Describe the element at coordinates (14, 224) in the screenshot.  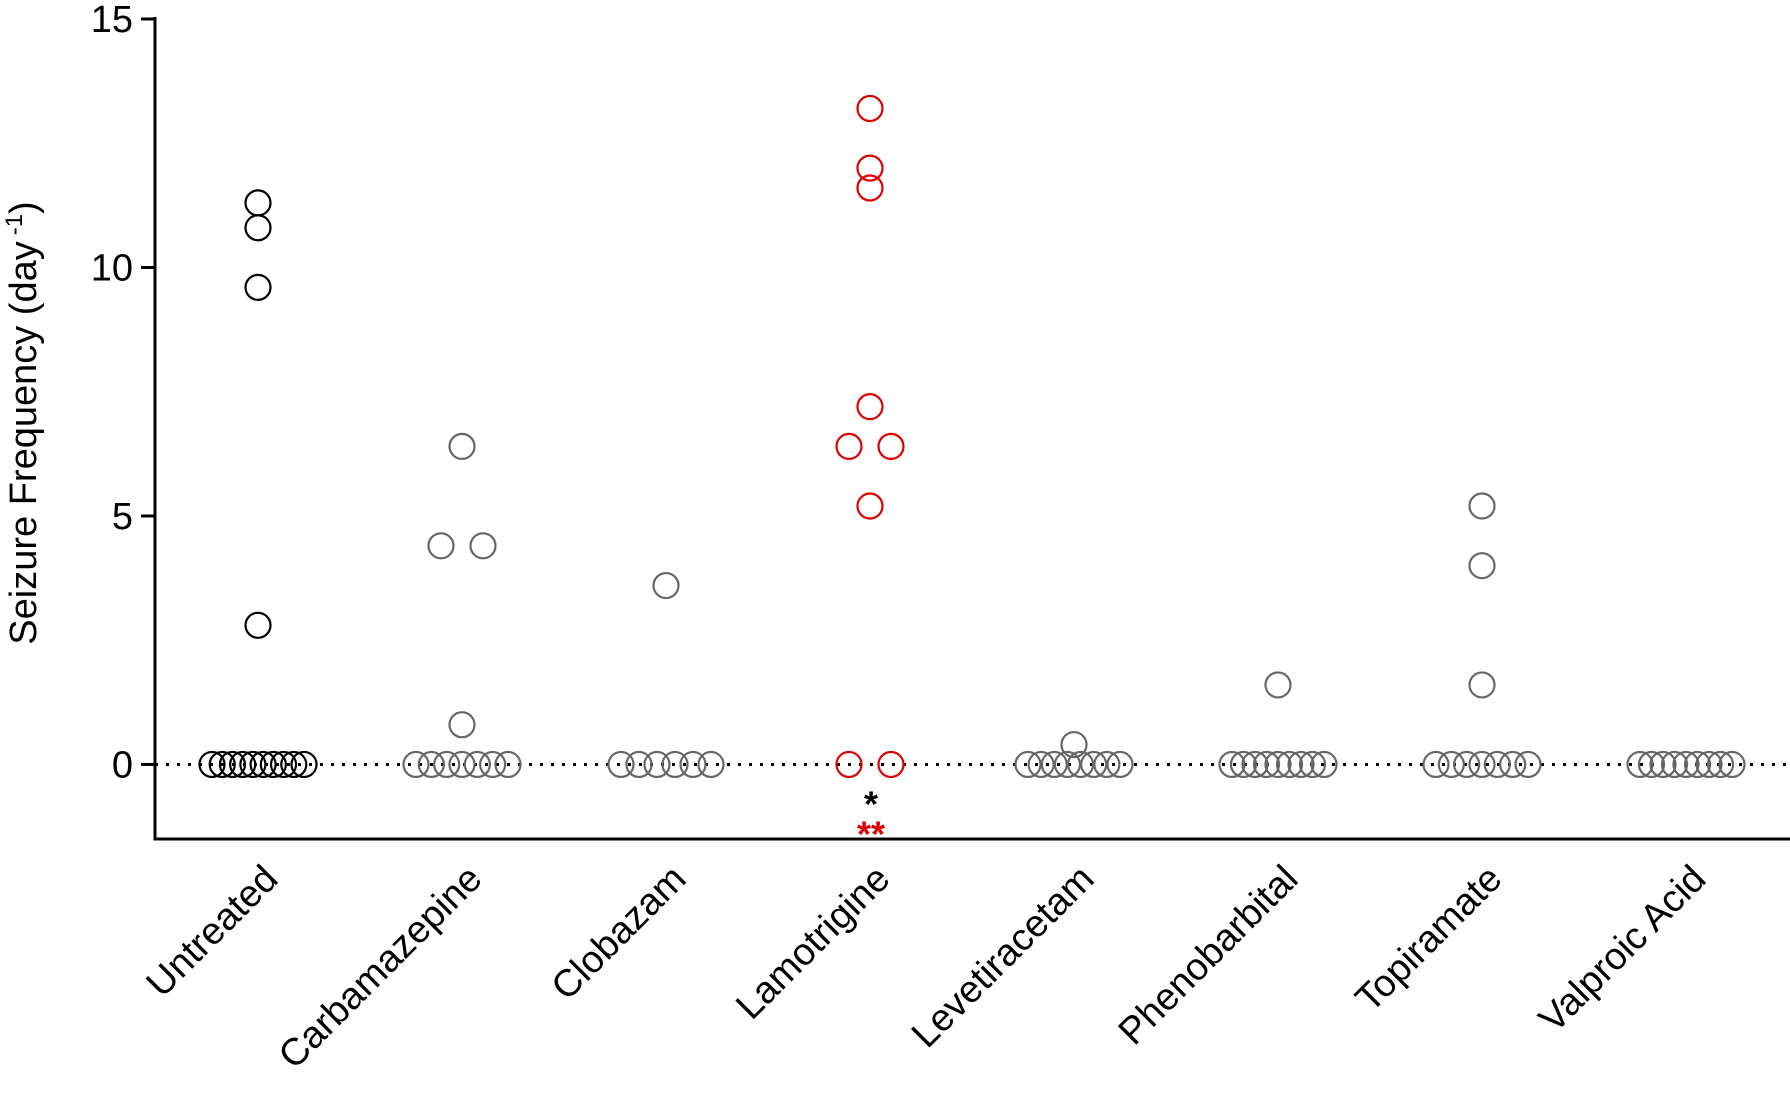
I see `y-label-sup: -1` at that location.